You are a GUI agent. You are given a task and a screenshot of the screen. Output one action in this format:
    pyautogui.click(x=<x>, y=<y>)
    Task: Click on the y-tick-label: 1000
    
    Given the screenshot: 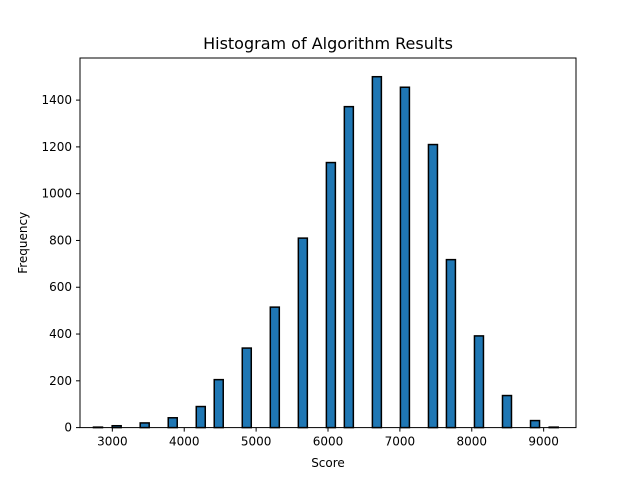 What is the action you would take?
    pyautogui.click(x=56, y=194)
    